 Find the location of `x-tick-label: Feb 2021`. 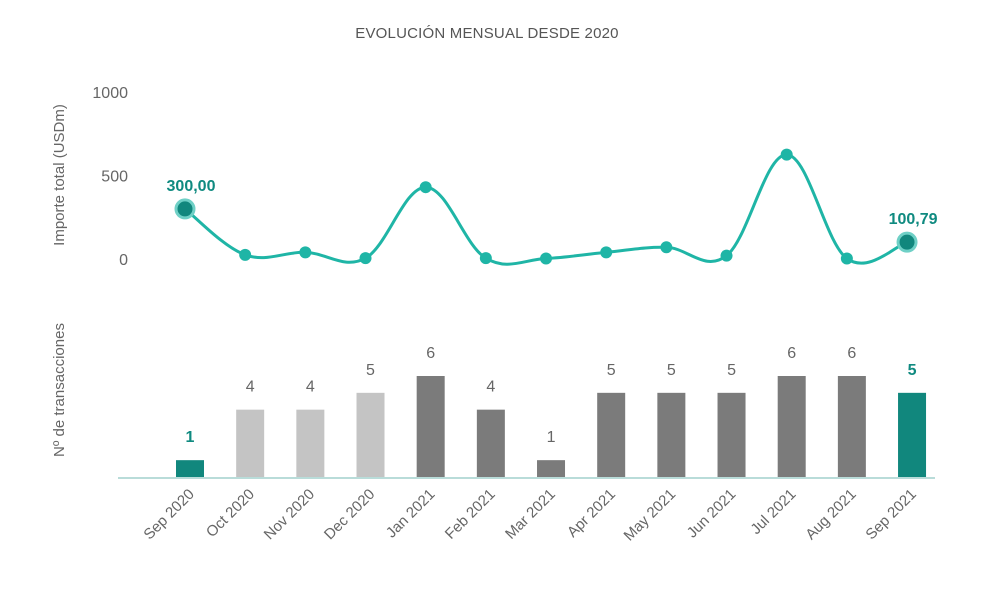

x-tick-label: Feb 2021 is located at coordinates (470, 514).